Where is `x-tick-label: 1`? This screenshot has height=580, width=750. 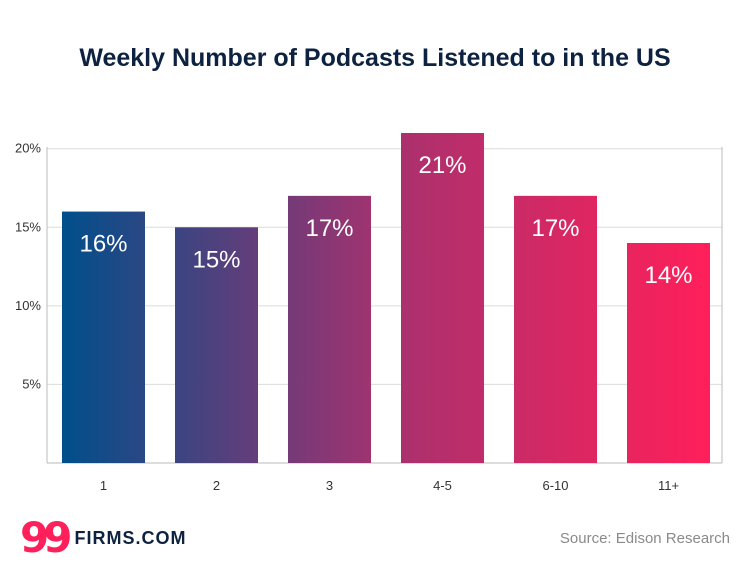 x-tick-label: 1 is located at coordinates (103, 485).